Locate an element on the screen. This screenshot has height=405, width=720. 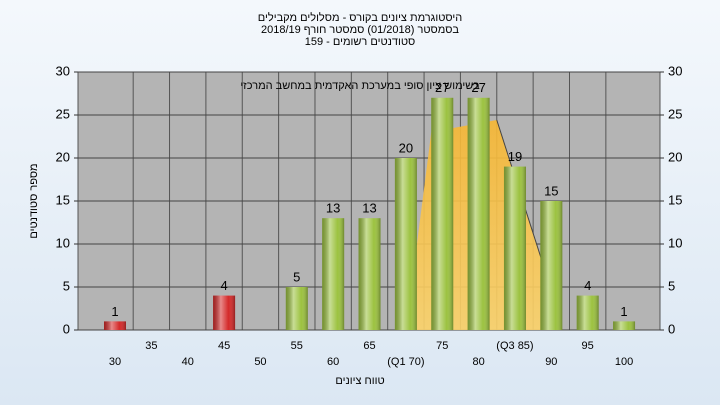
x-tick-label: 65 is located at coordinates (369, 346).